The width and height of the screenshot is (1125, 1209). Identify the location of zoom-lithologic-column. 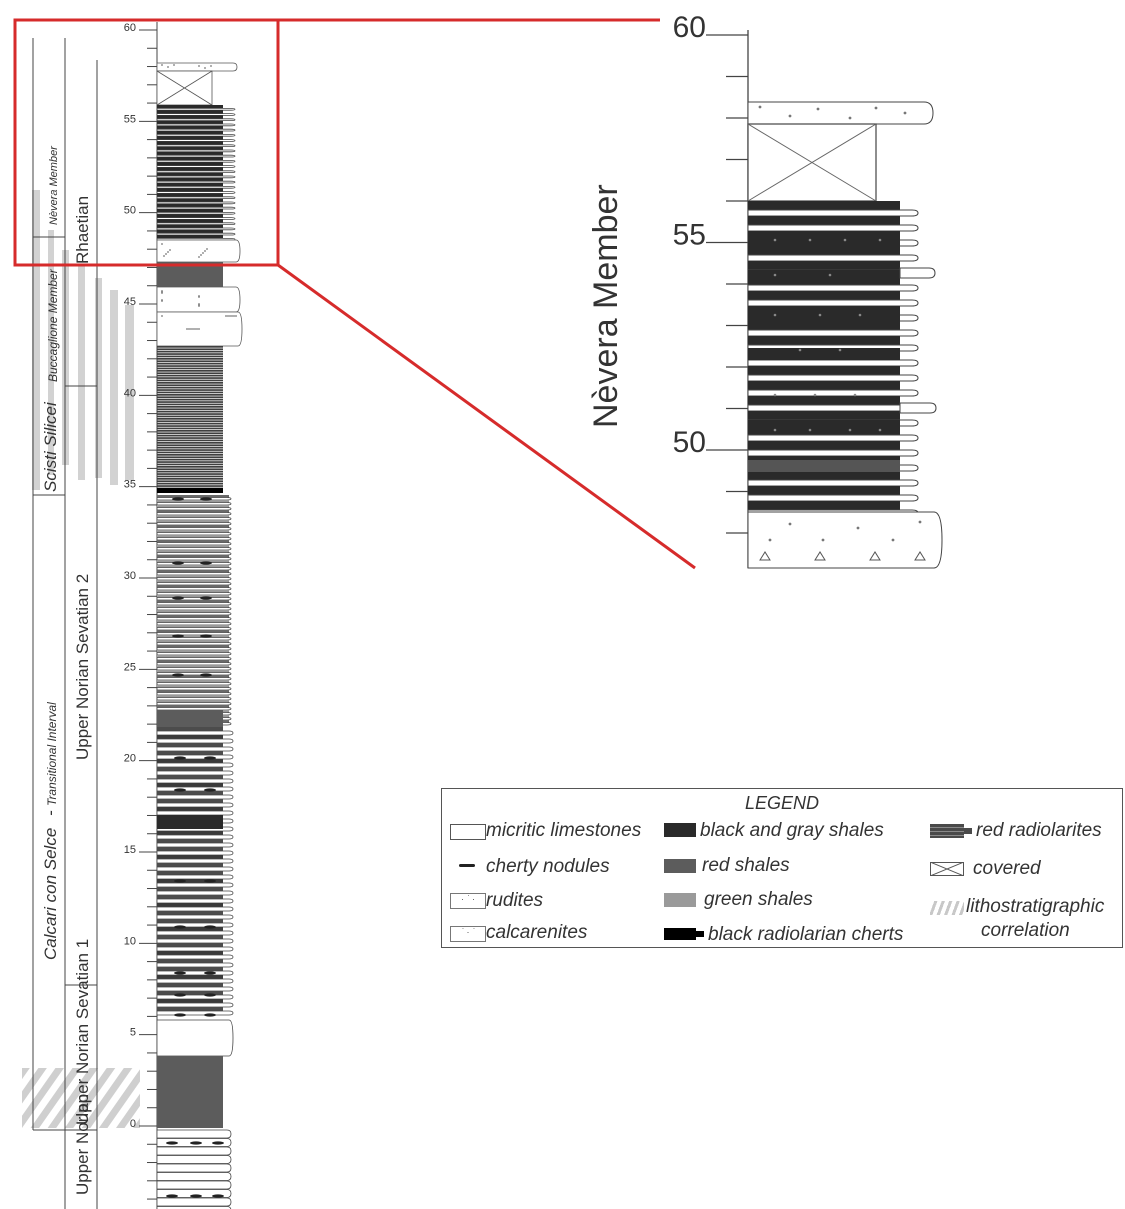
(845, 335).